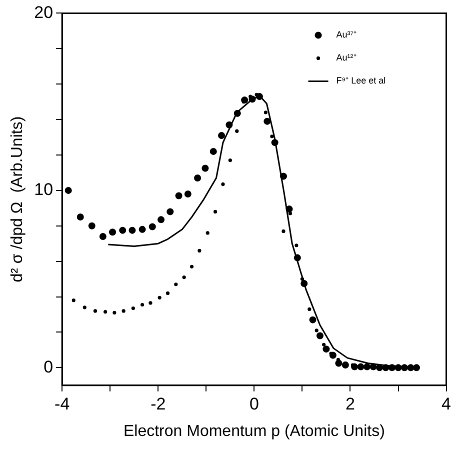  I want to click on x-tick-label: -2, so click(158, 404).